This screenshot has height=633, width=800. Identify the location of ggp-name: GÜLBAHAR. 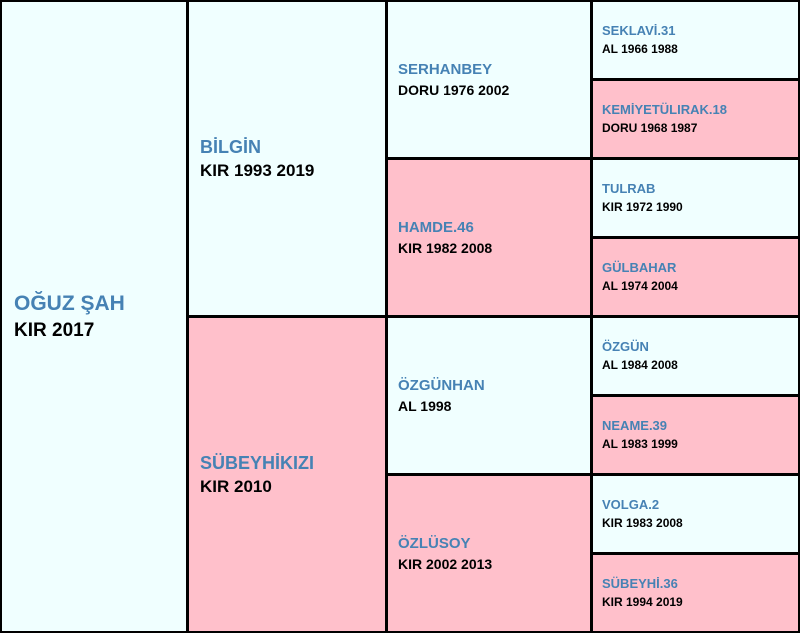
(639, 267).